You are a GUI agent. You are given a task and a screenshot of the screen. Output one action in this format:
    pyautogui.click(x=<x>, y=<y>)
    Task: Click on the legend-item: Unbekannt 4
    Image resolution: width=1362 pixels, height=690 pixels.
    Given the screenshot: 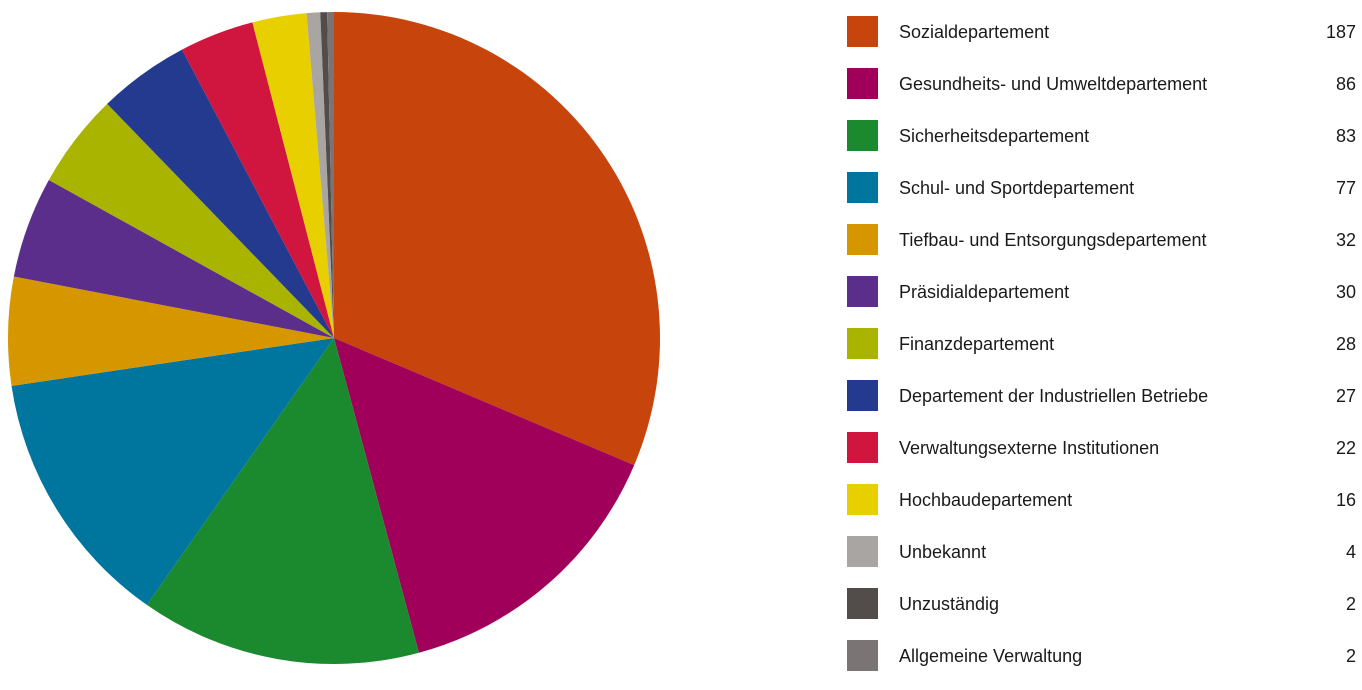 What is the action you would take?
    pyautogui.click(x=1104, y=560)
    